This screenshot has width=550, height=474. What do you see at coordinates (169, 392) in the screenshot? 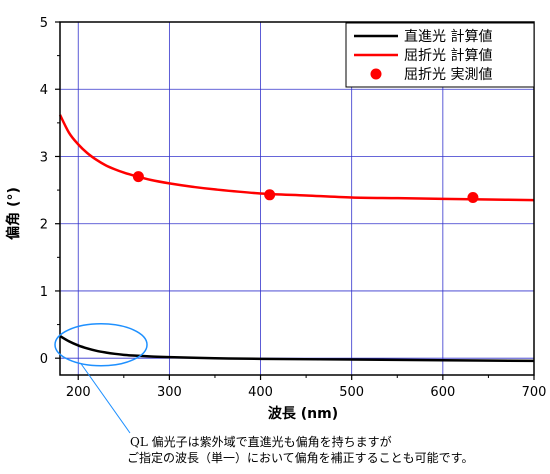
I see `x-tick-label: 300` at bounding box center [169, 392].